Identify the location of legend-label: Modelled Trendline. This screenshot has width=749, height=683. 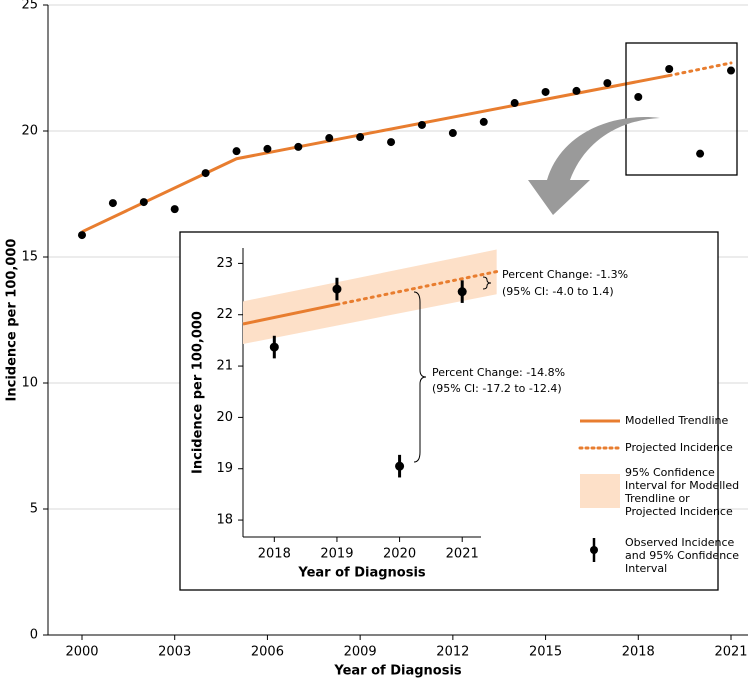
(677, 420).